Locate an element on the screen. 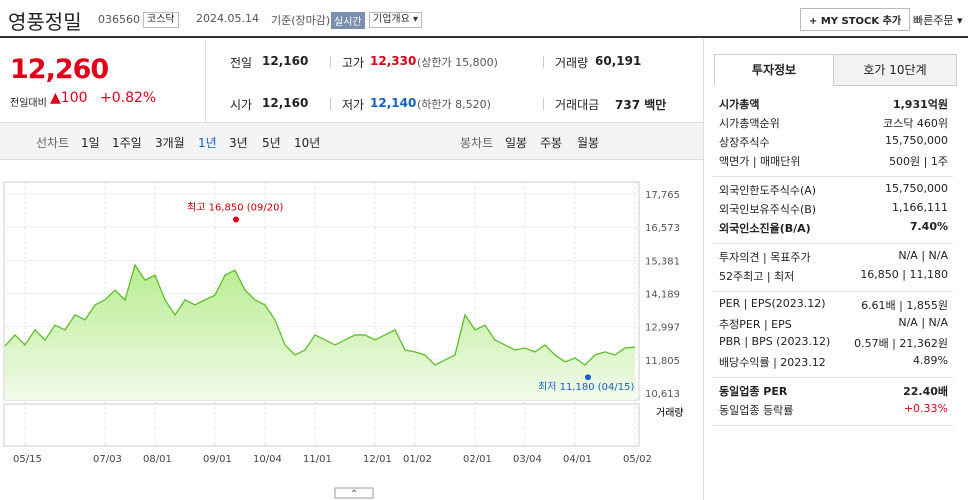  basis: 기준(장마감) is located at coordinates (301, 20).